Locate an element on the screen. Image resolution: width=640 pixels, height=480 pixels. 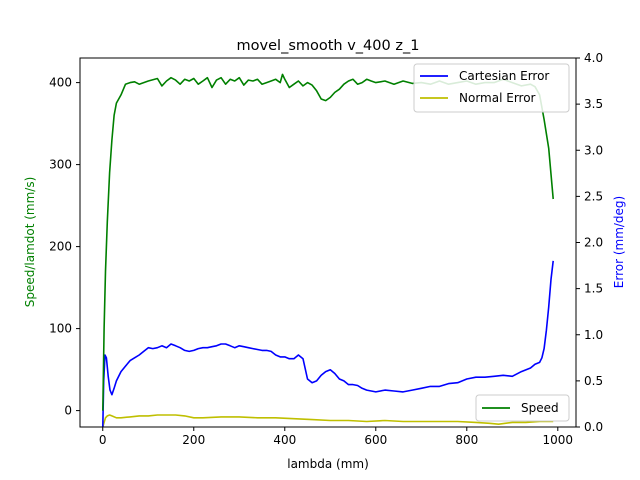
y-left-tick-label: 100 is located at coordinates (60, 329).